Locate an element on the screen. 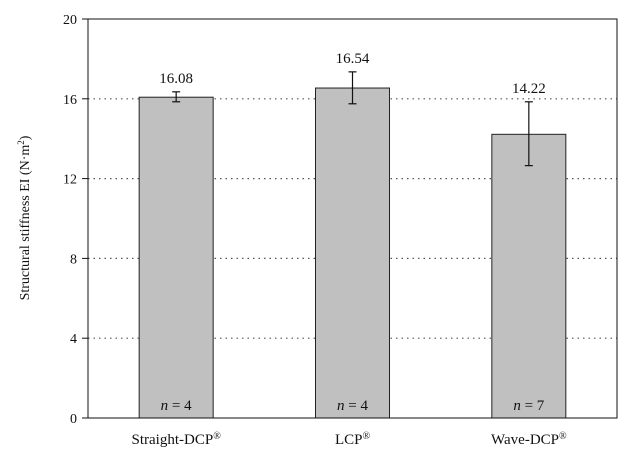 The image size is (627, 454). category-label-text: Wave-DCP is located at coordinates (525, 440).